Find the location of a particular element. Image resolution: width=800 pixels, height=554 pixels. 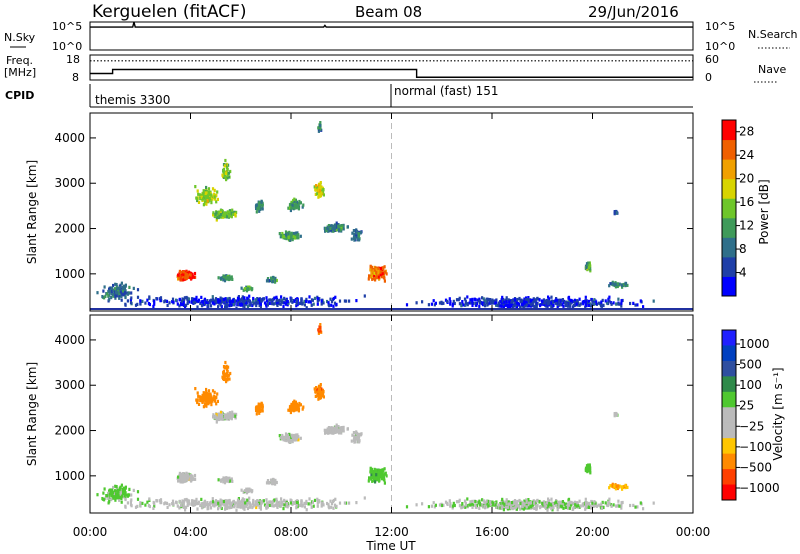

power-colorbar-cell is located at coordinates (729, 208).